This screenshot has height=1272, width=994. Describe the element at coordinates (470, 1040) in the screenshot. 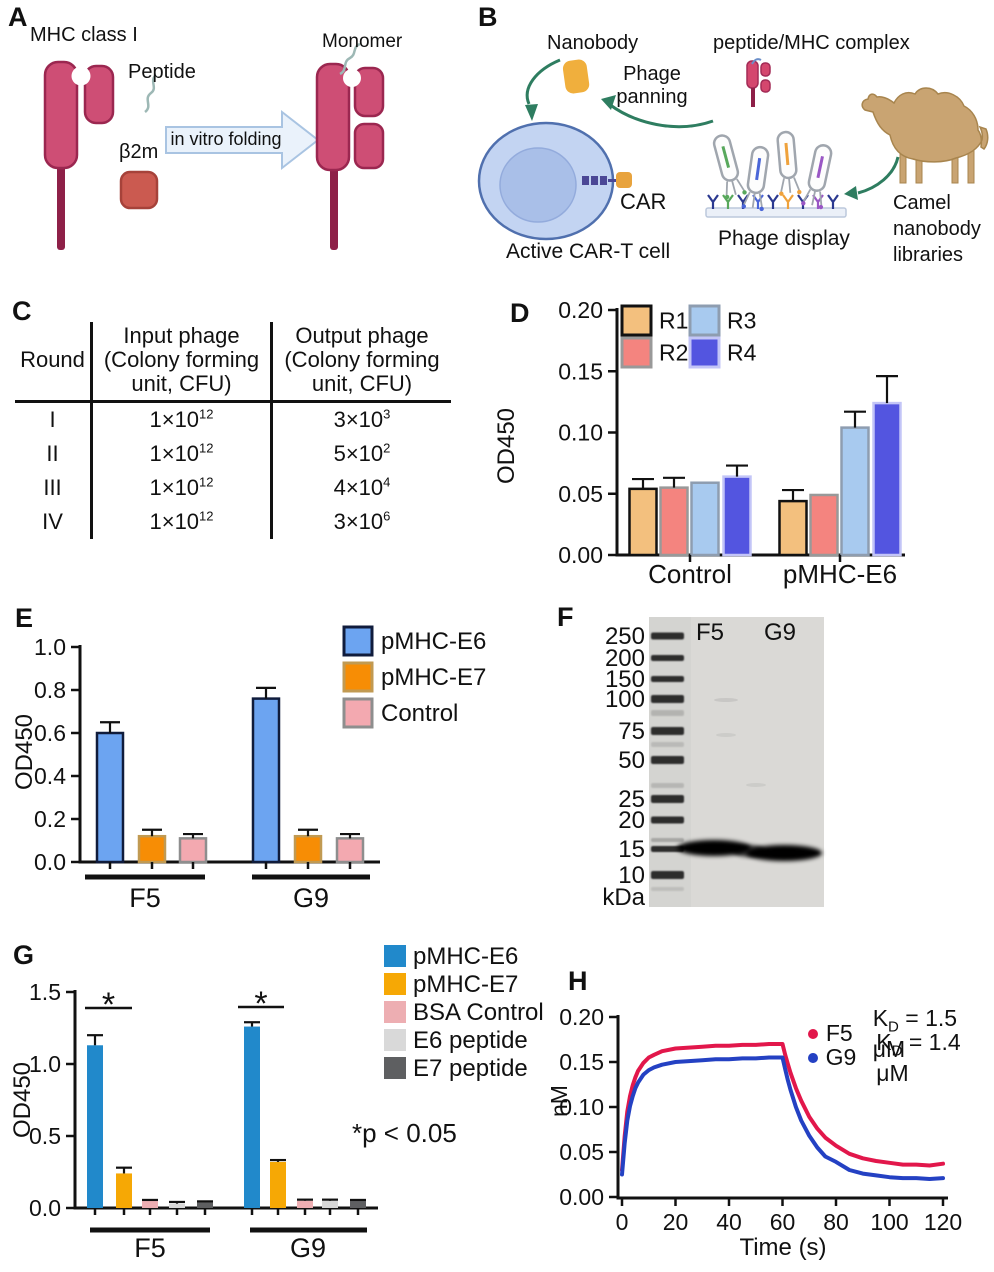

I see `legend-label-E6 peptide: E6 peptide` at that location.